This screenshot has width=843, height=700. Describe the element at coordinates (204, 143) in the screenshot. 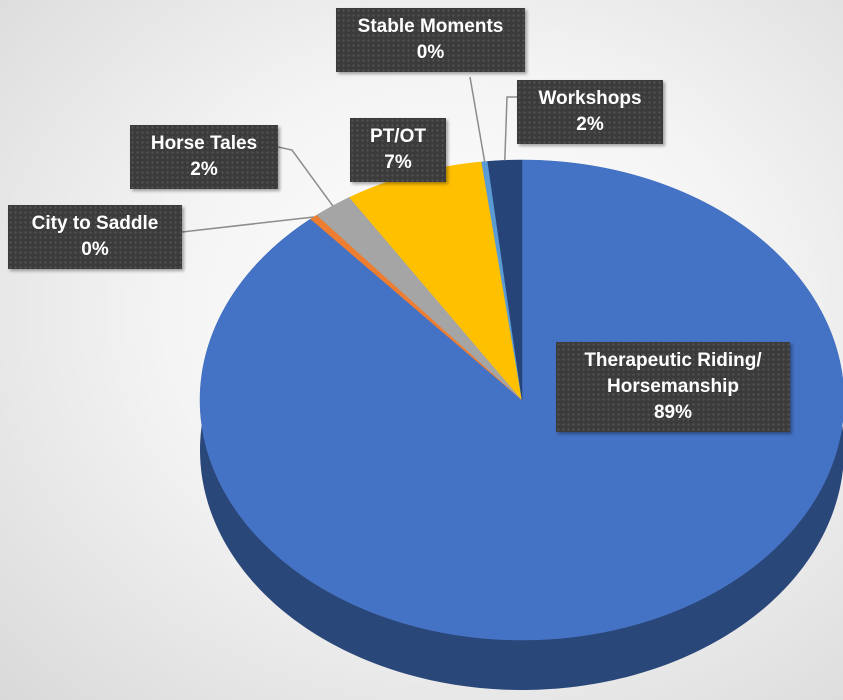

I see `label-category: Horse Tales` at that location.